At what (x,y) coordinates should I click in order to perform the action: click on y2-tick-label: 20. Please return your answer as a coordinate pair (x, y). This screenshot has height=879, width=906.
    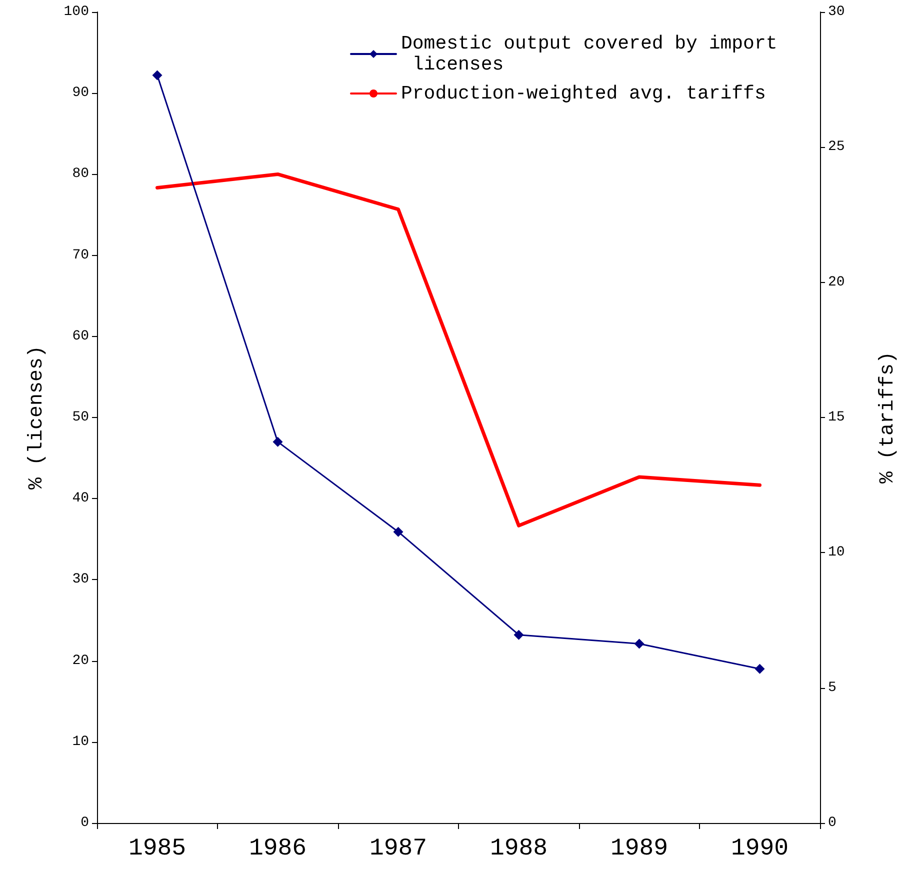
    Looking at the image, I should click on (836, 282).